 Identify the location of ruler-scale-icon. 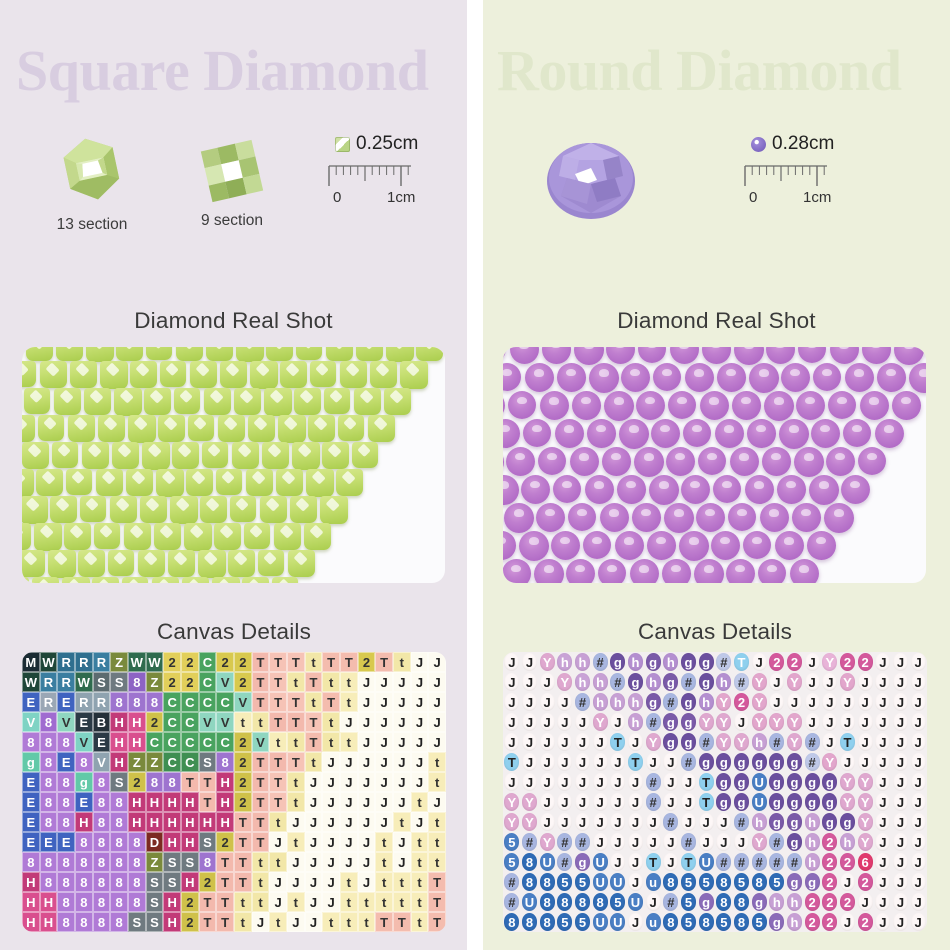
(369, 175).